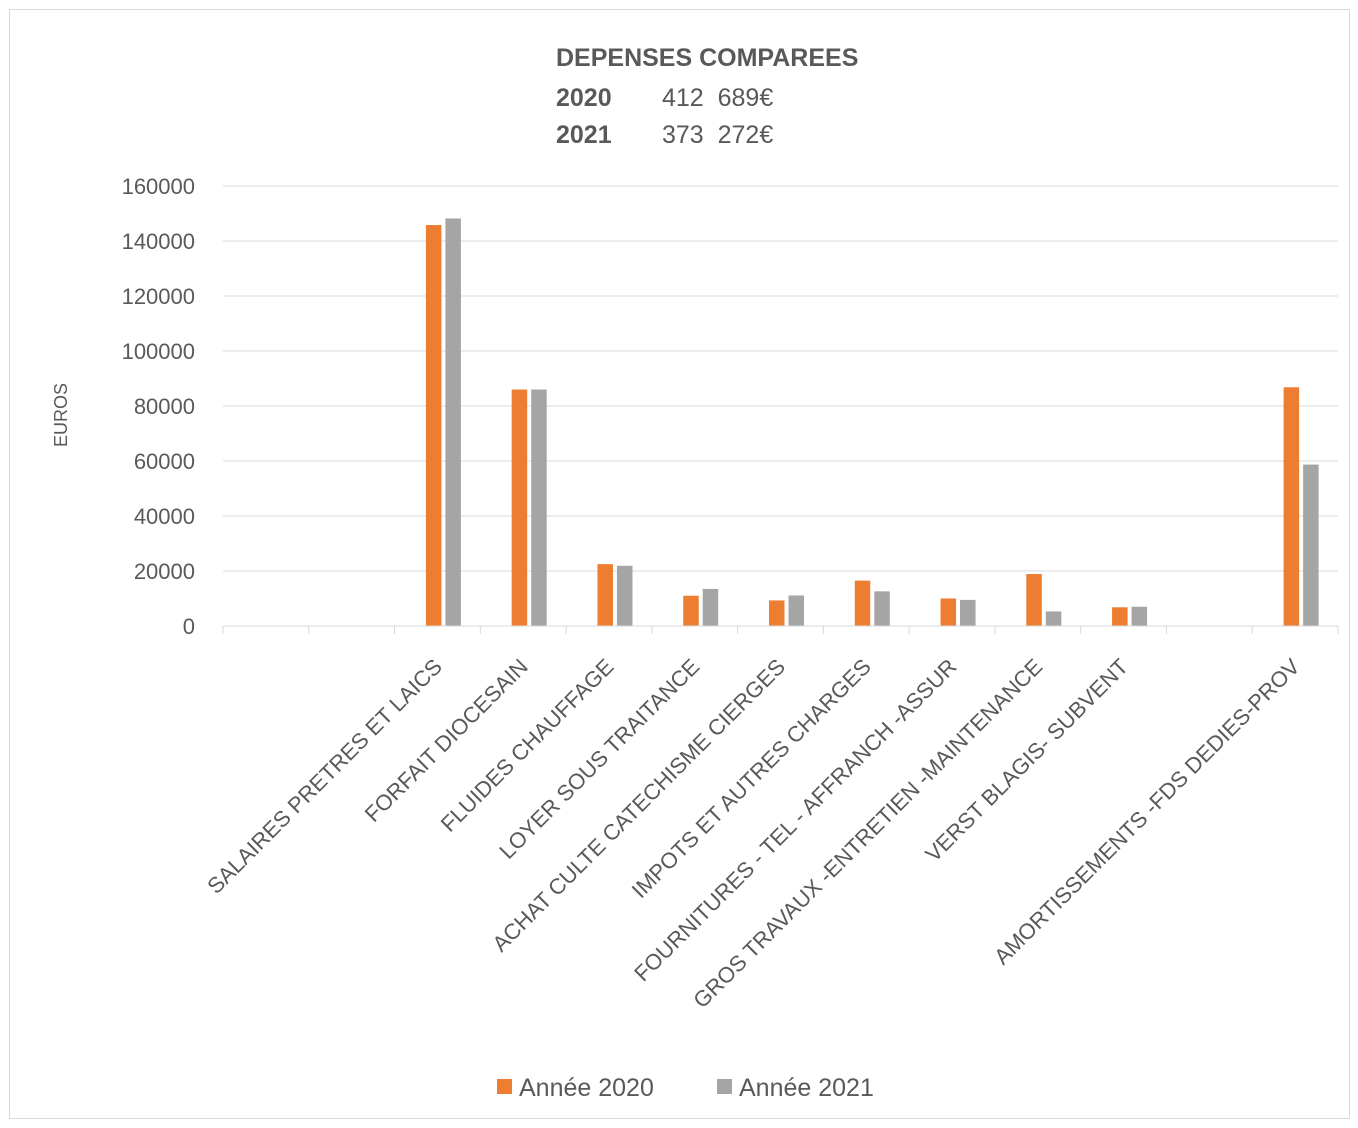 This screenshot has width=1358, height=1128. I want to click on y-tick-label: 20000, so click(164, 571).